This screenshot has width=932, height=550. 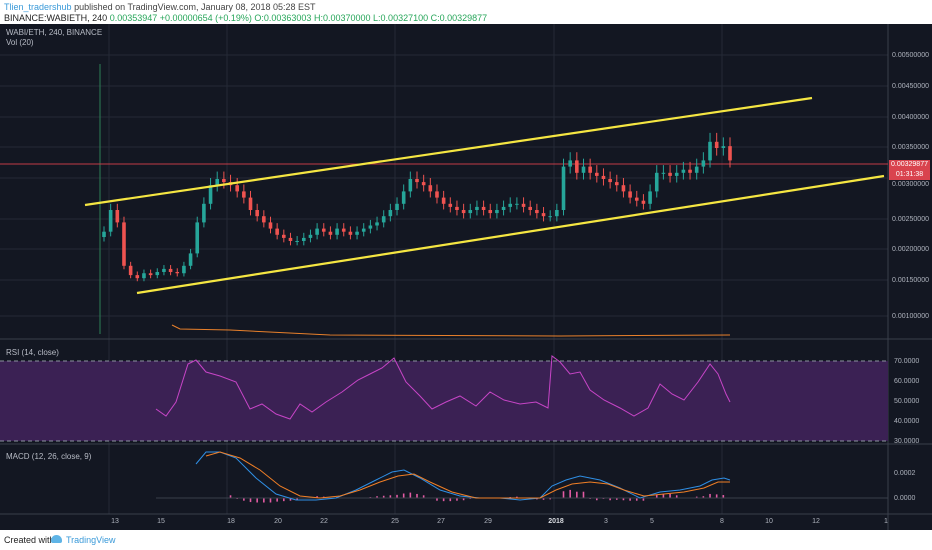 I want to click on time-tick: 10, so click(x=769, y=521).